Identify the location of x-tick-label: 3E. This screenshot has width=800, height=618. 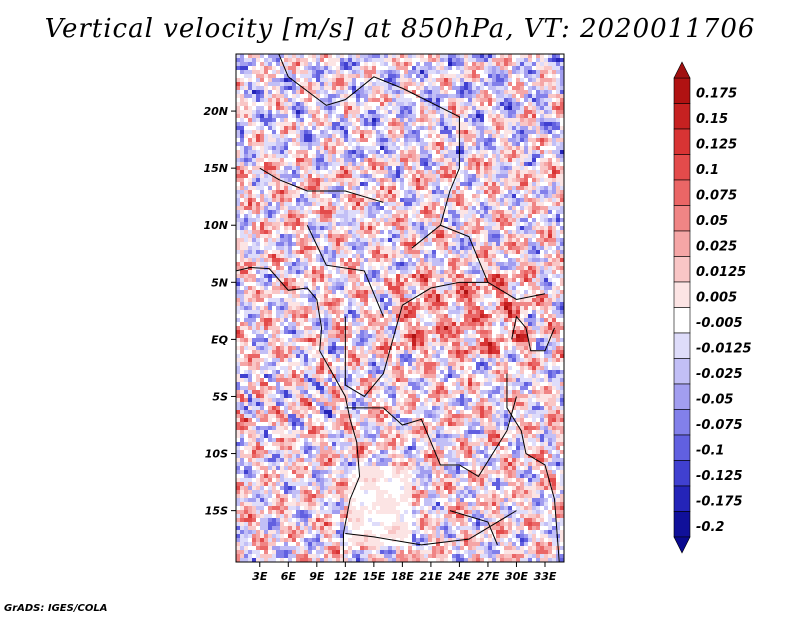
(260, 576).